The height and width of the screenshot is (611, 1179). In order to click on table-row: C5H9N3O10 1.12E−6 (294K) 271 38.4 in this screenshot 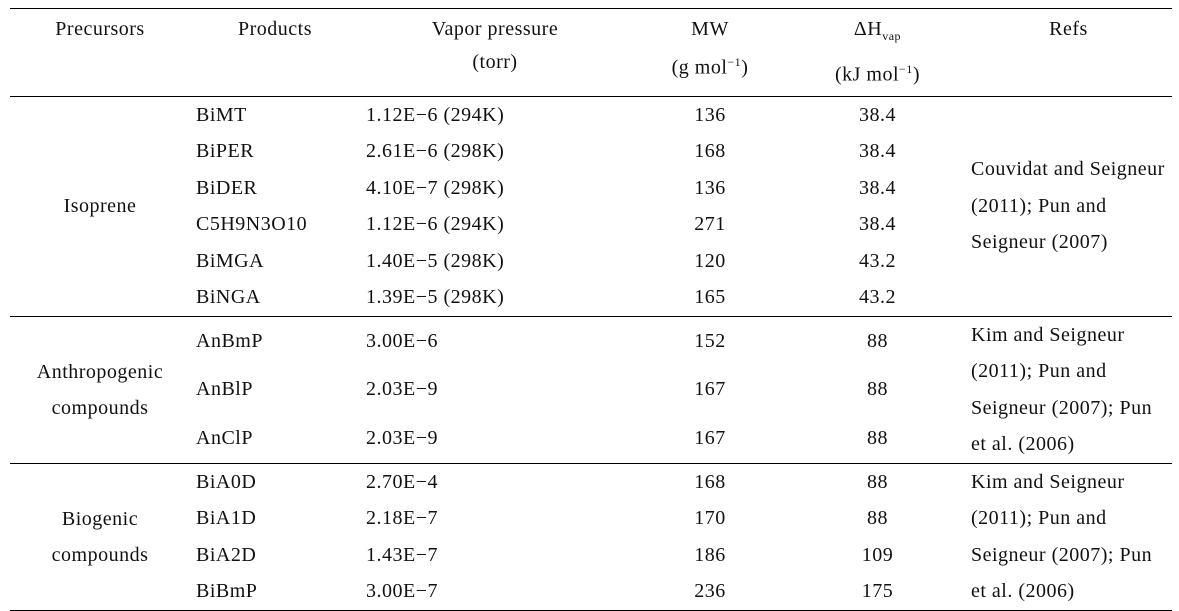, I will do `click(591, 224)`.